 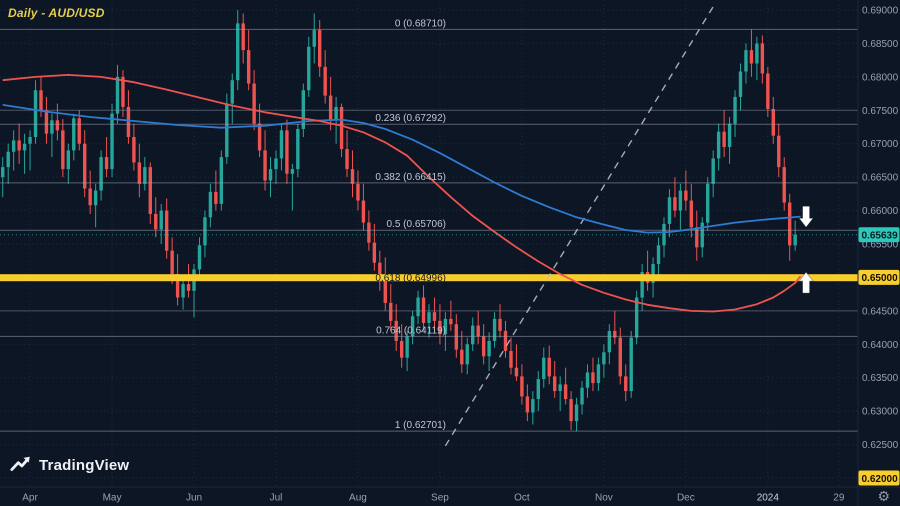 What do you see at coordinates (768, 498) in the screenshot?
I see `time-tick-label: 2024` at bounding box center [768, 498].